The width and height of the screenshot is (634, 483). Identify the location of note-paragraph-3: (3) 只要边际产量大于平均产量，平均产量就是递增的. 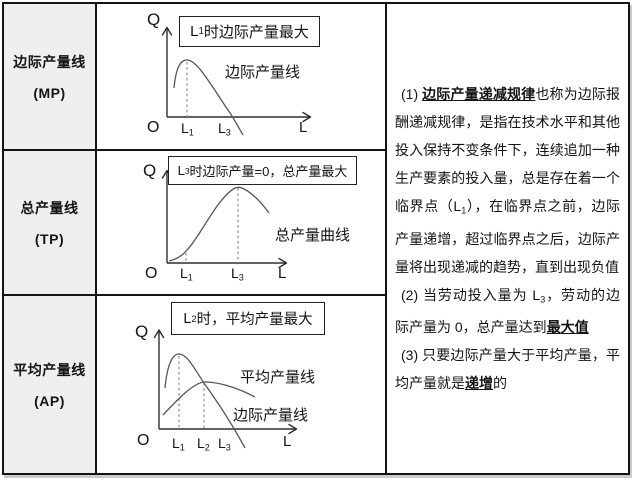
(507, 369).